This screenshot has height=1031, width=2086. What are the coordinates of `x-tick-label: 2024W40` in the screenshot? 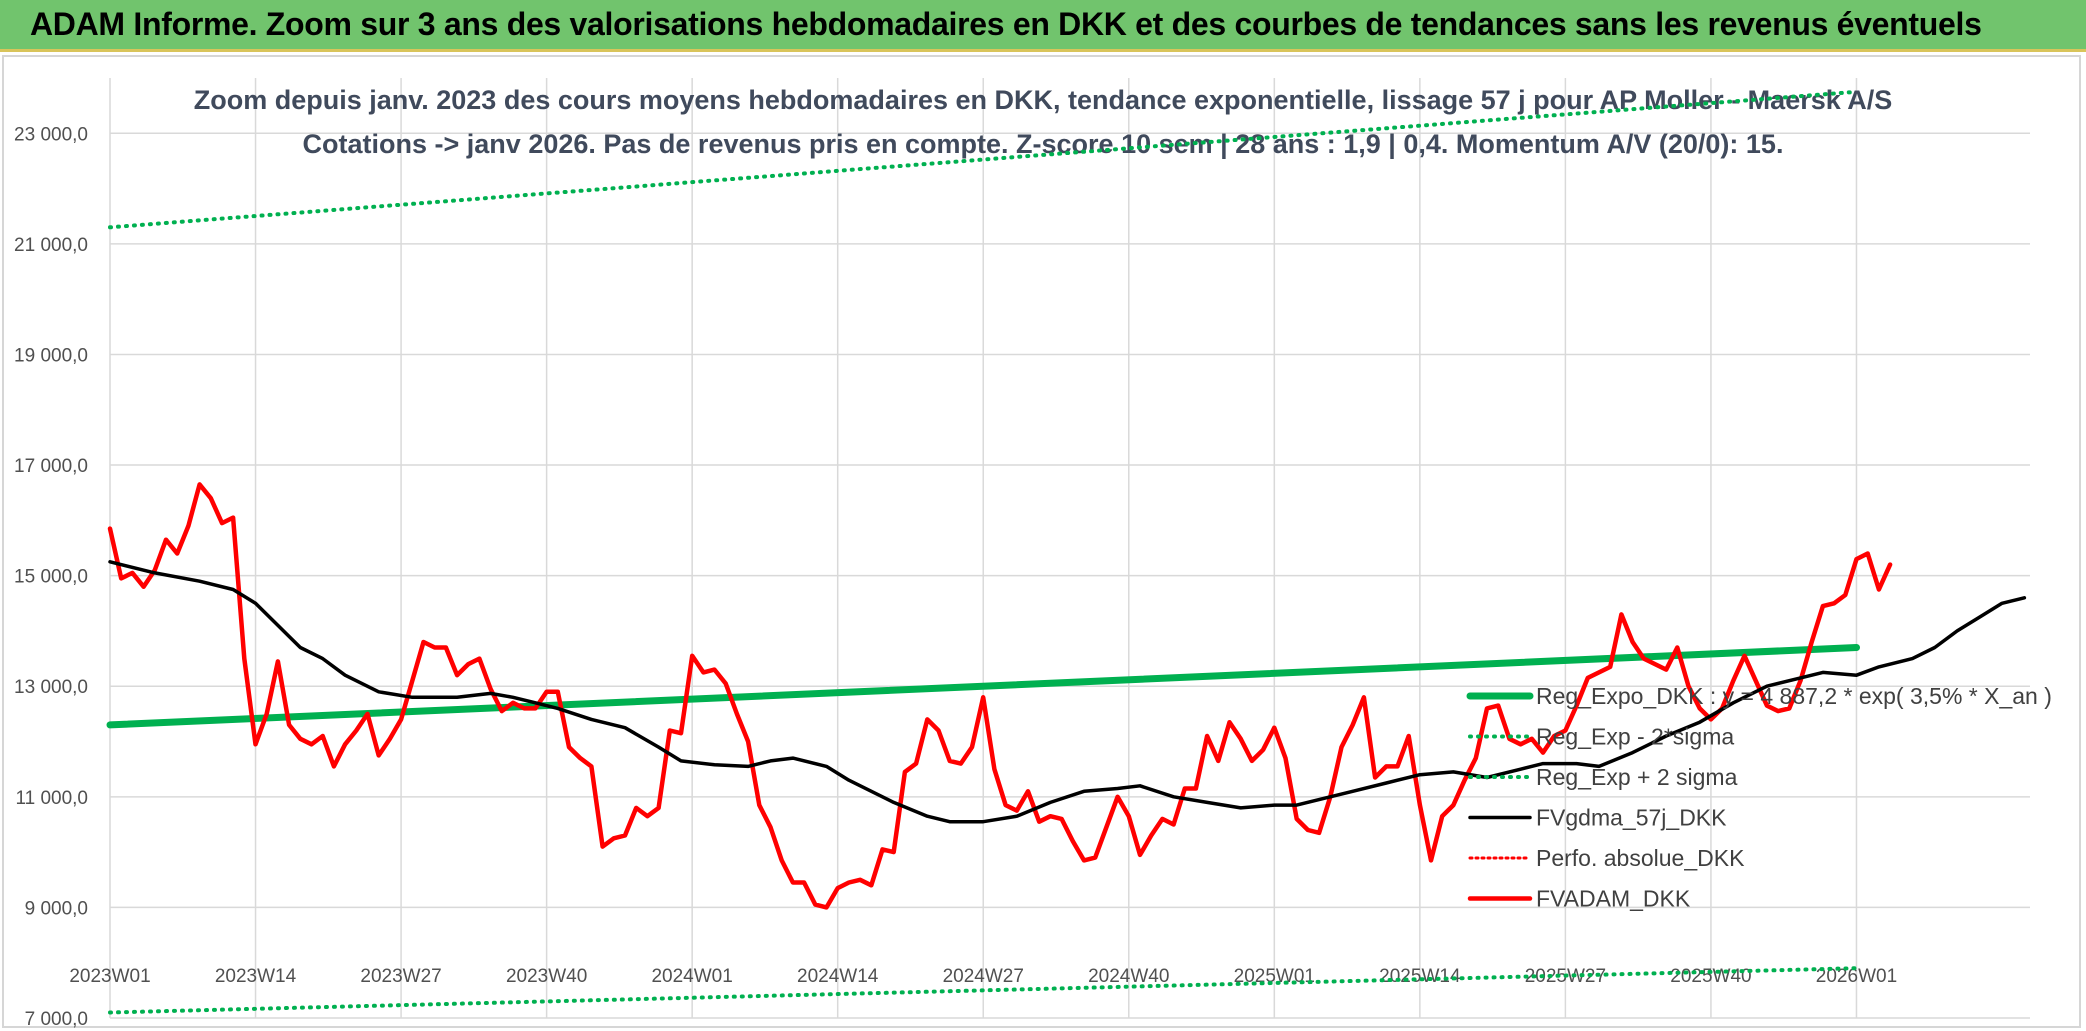 It's located at (1128, 976).